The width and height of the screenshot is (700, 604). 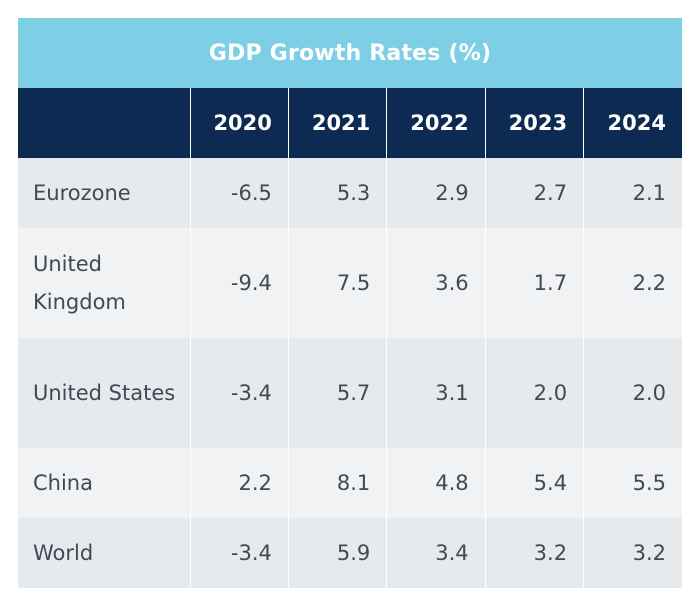 I want to click on data-cell: 5.4, so click(x=534, y=483).